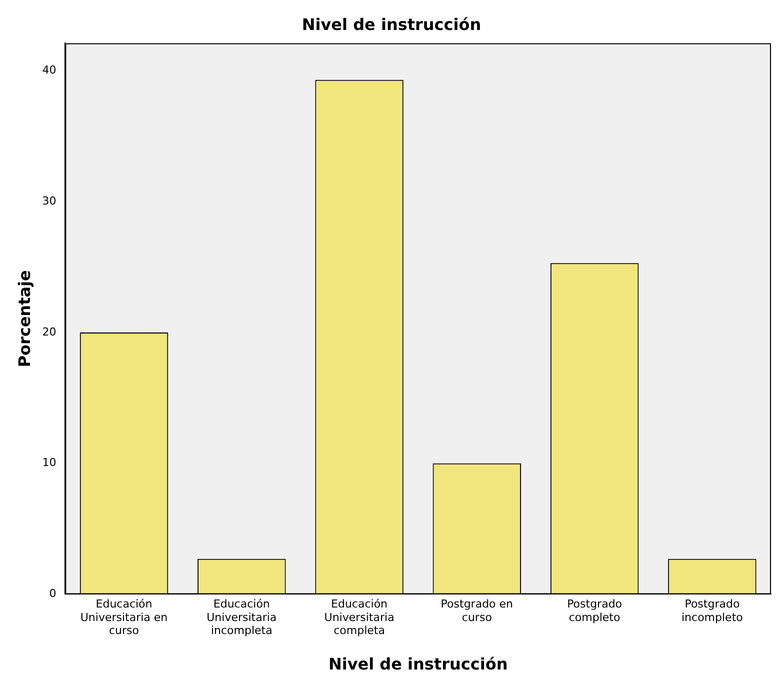 The width and height of the screenshot is (781, 683). What do you see at coordinates (392, 24) in the screenshot?
I see `chart-title: Nivel de instrucción` at bounding box center [392, 24].